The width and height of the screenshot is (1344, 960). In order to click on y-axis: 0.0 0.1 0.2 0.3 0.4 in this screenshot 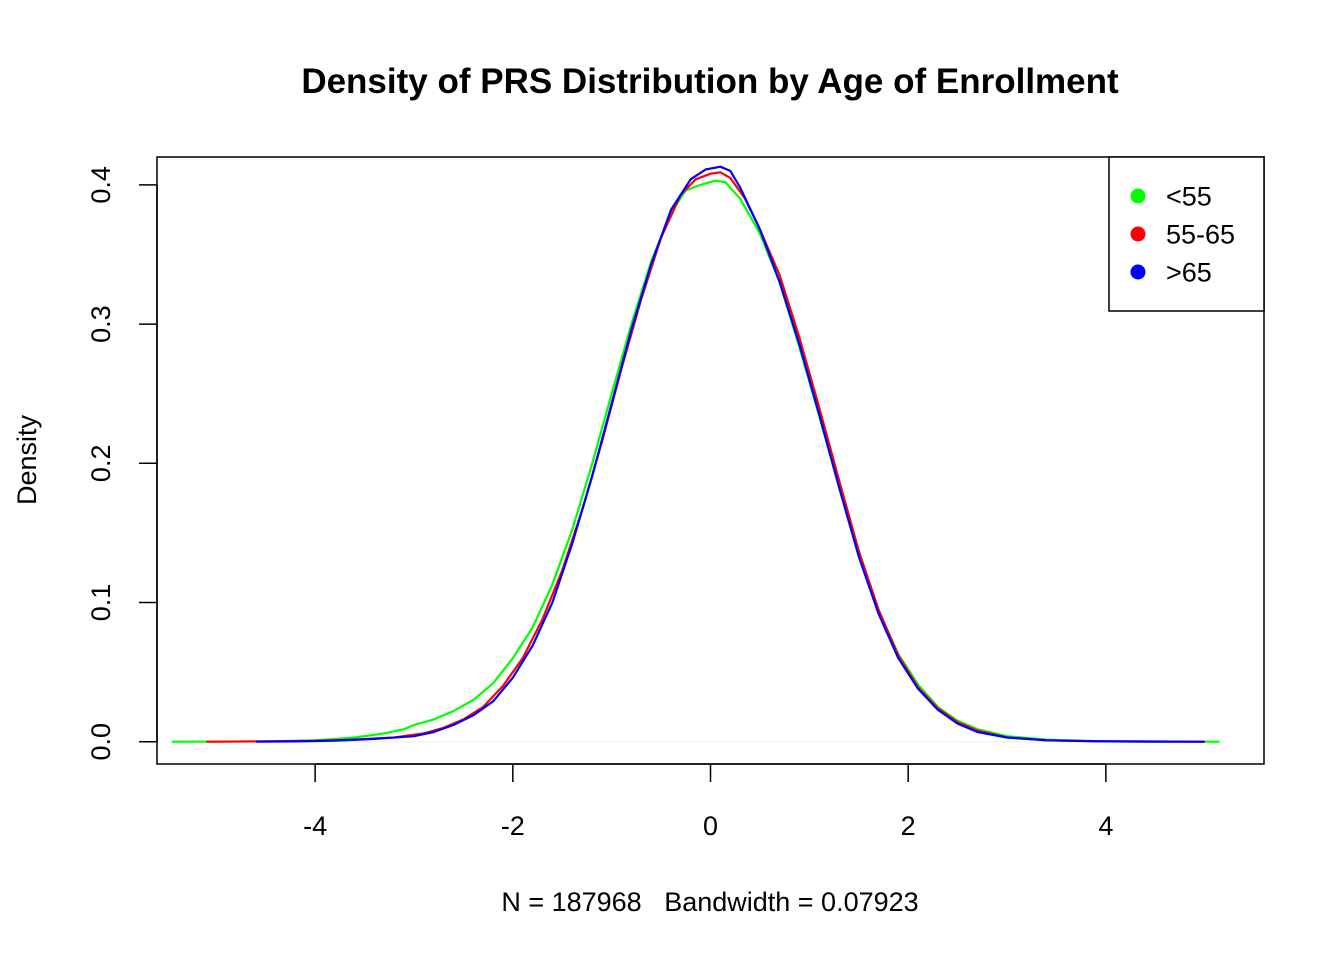, I will do `click(122, 463)`.